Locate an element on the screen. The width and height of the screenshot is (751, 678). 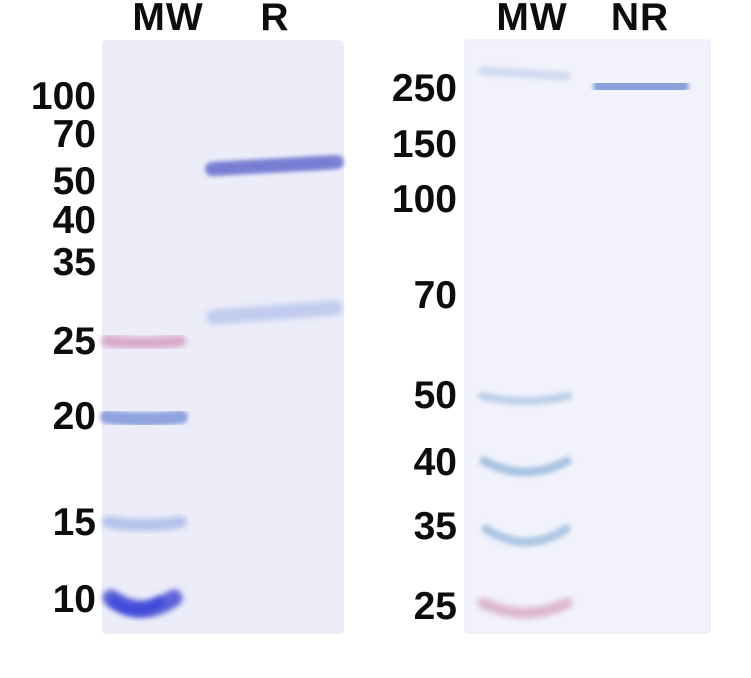
left-mw-label-100: 100 is located at coordinates (63, 96).